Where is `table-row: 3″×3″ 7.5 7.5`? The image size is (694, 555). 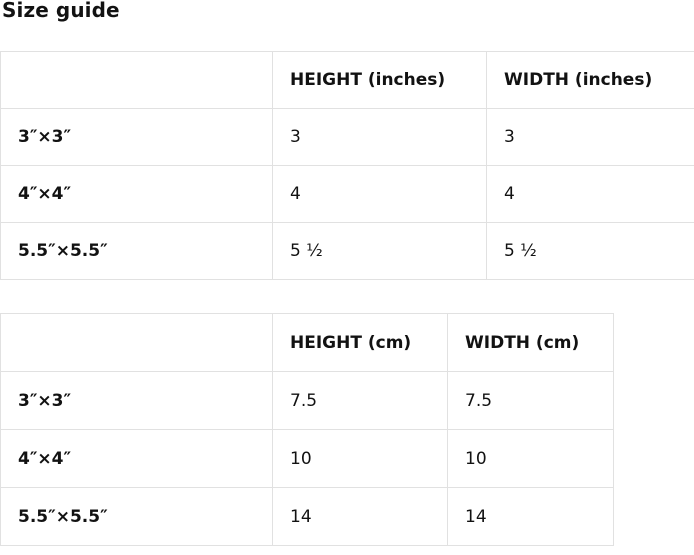
table-row: 3″×3″ 7.5 7.5 is located at coordinates (307, 400).